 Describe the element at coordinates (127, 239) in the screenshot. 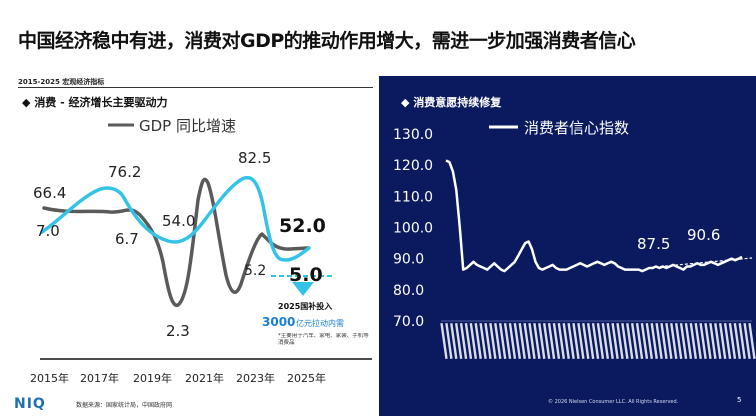

I see `data-label: 6.7` at that location.